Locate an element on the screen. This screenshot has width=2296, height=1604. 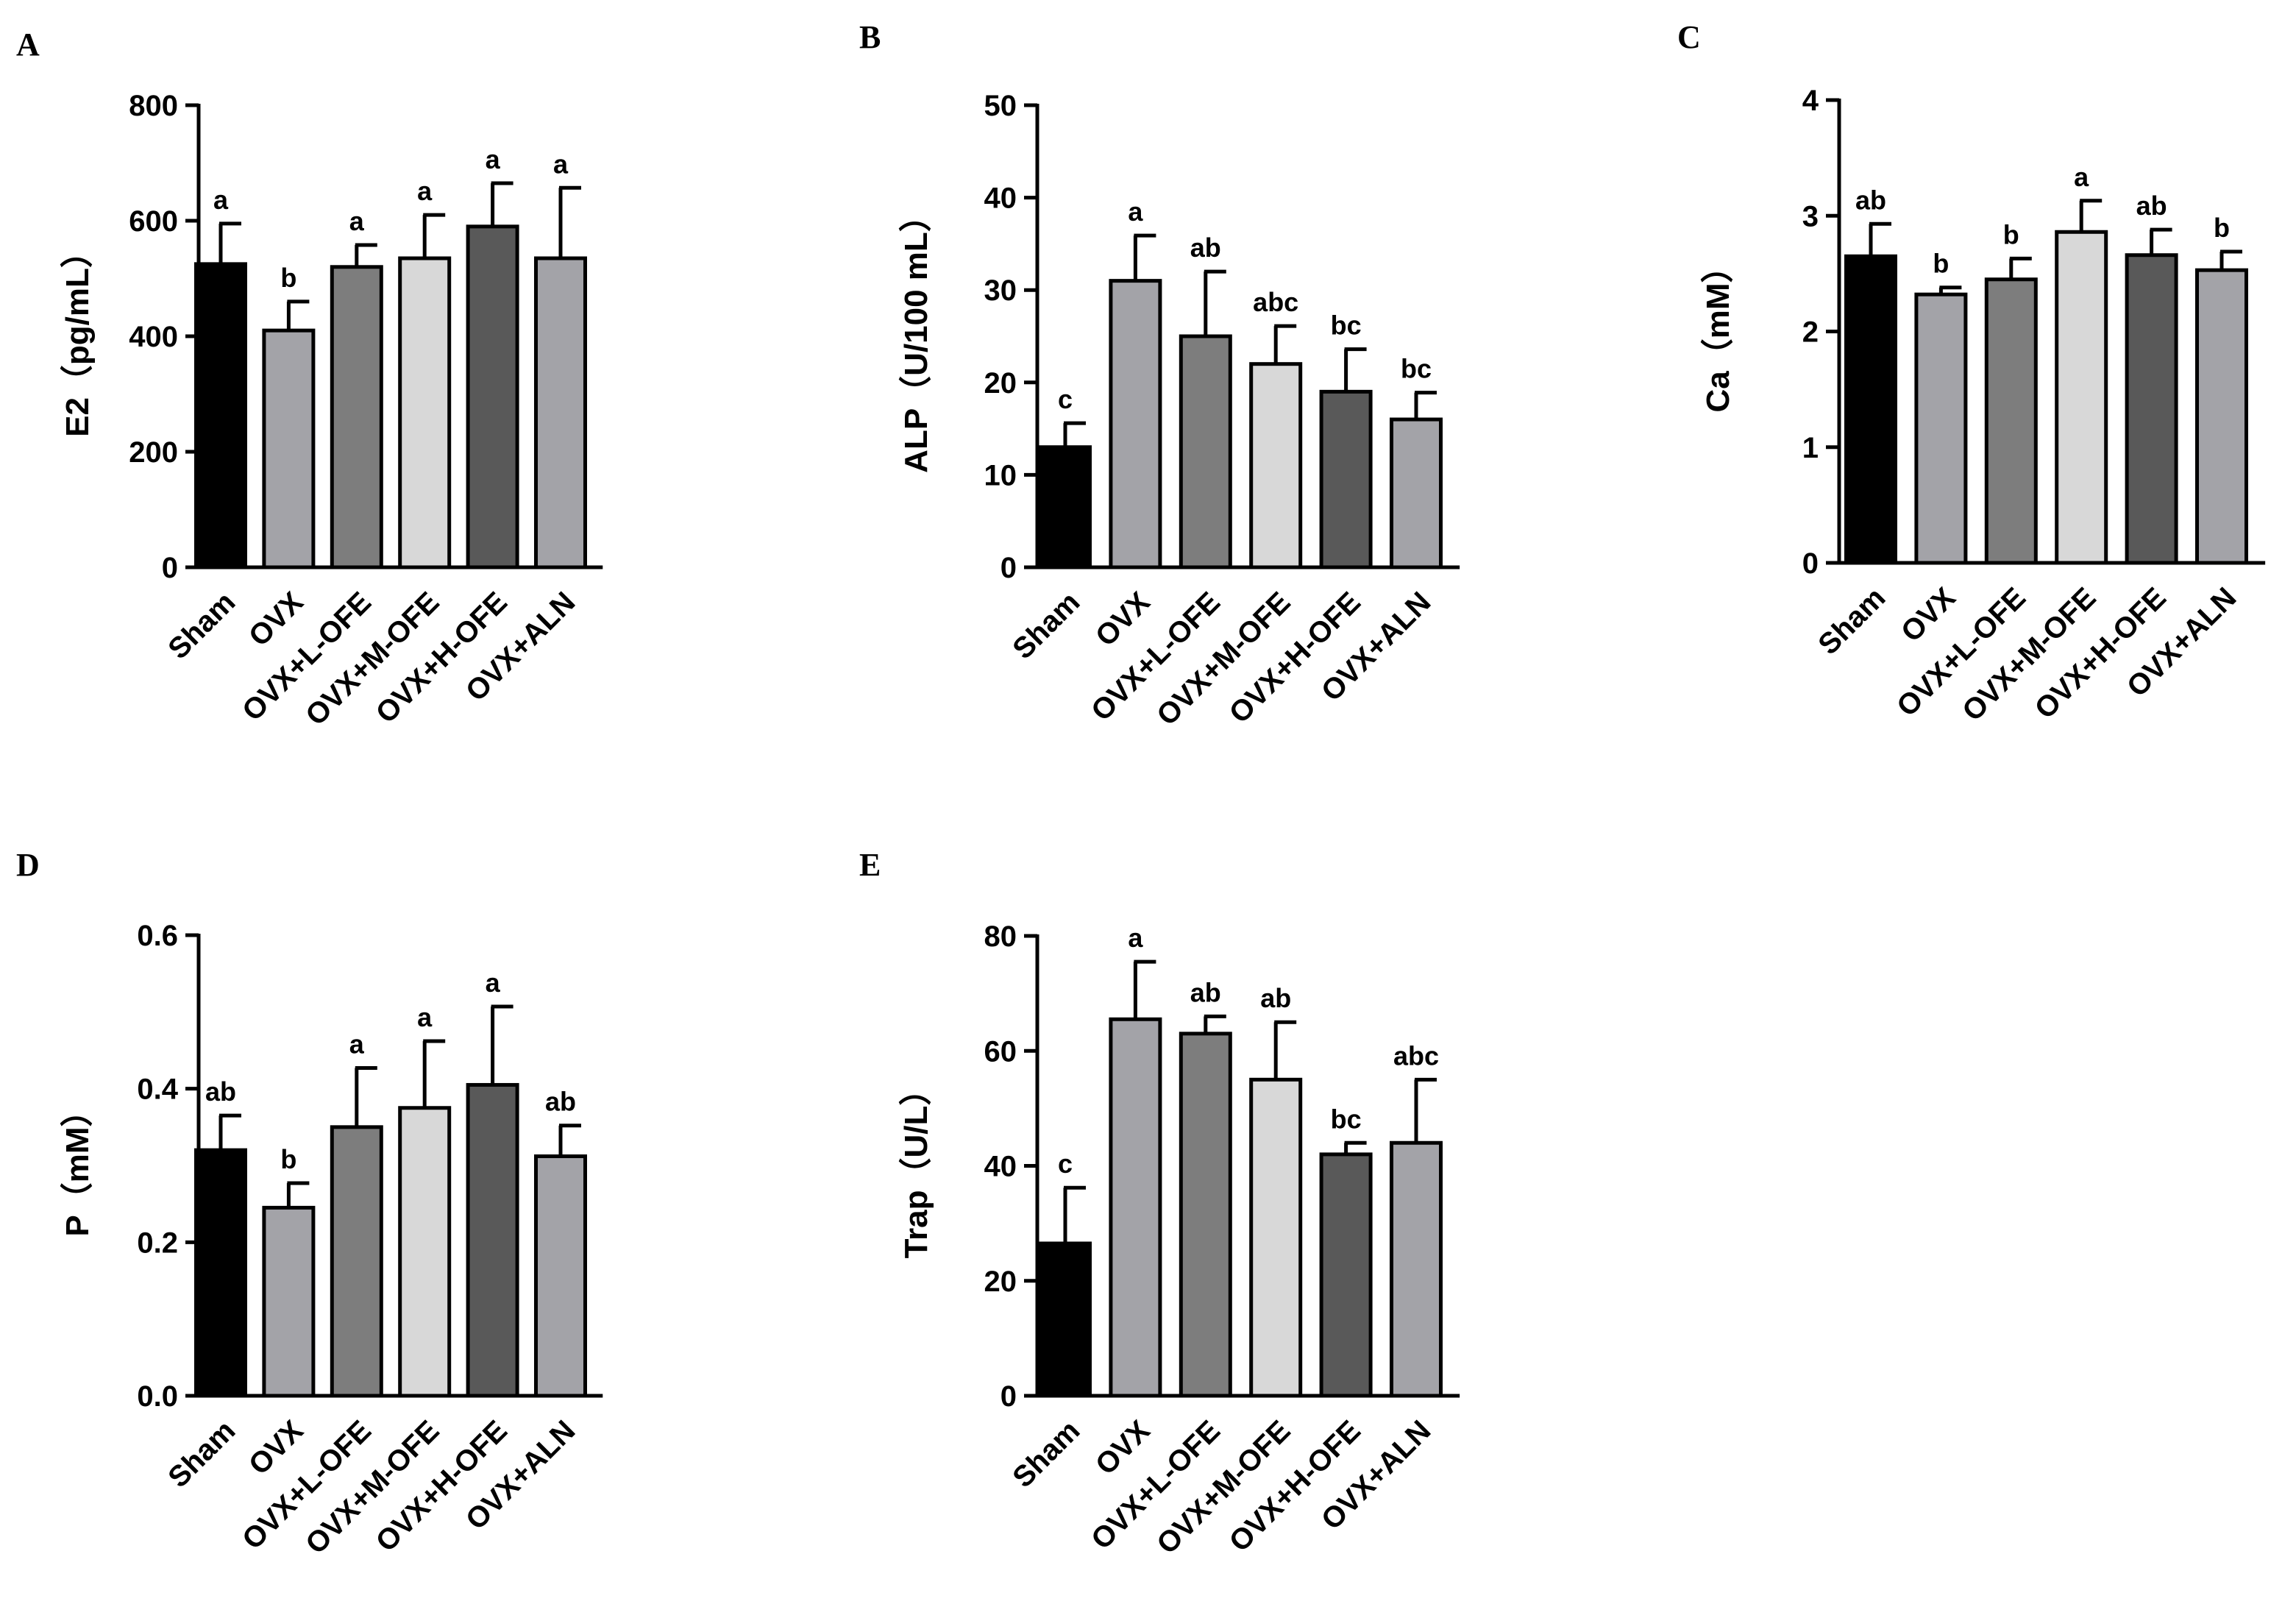
y-axis-title: ALP（U/100 mL） is located at coordinates (916, 336).